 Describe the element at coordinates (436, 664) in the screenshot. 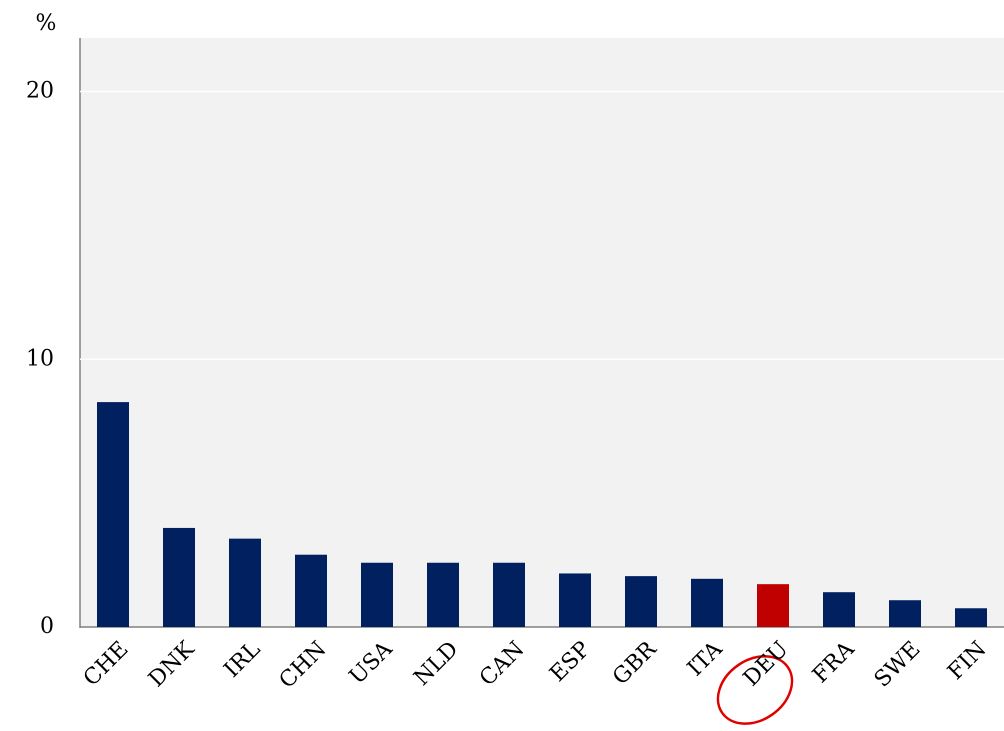

I see `x-tick-label: NLD` at that location.